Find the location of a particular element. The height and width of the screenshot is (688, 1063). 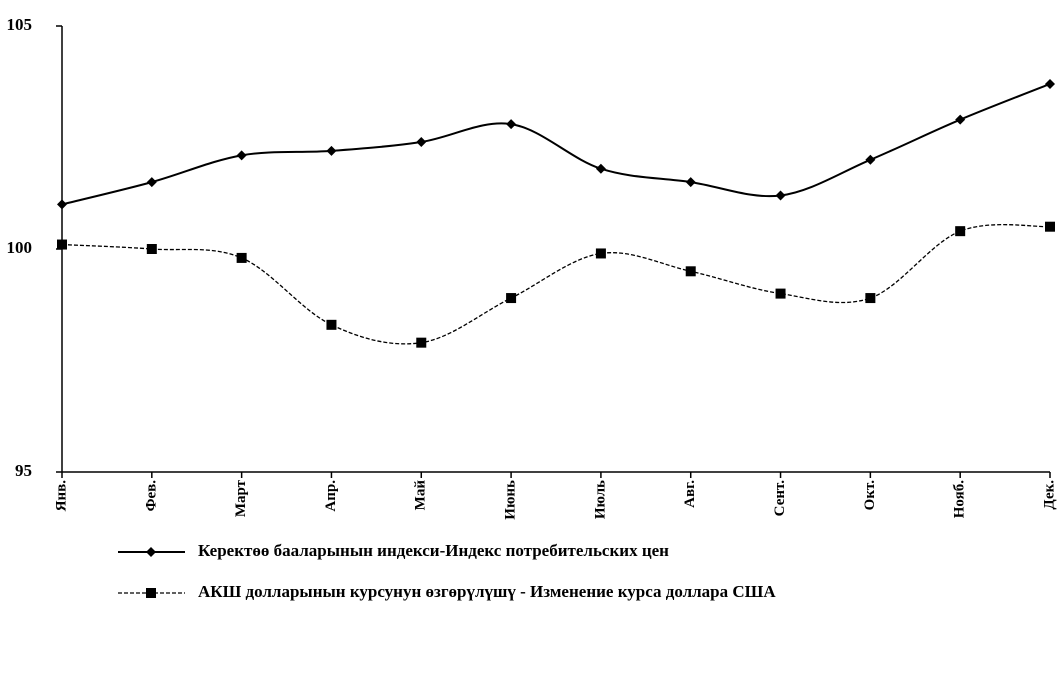

x-tick-label: Март is located at coordinates (241, 498).